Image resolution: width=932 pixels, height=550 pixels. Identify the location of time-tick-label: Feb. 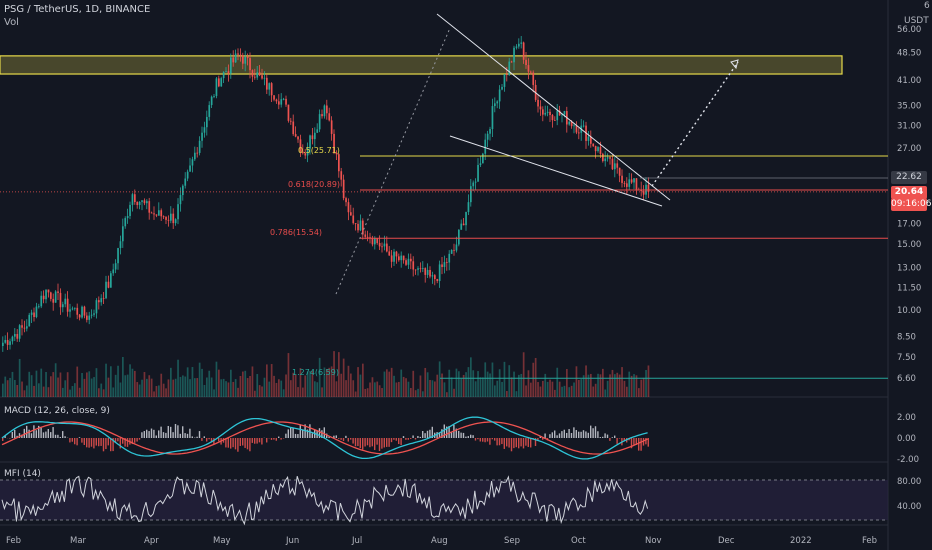
(869, 541).